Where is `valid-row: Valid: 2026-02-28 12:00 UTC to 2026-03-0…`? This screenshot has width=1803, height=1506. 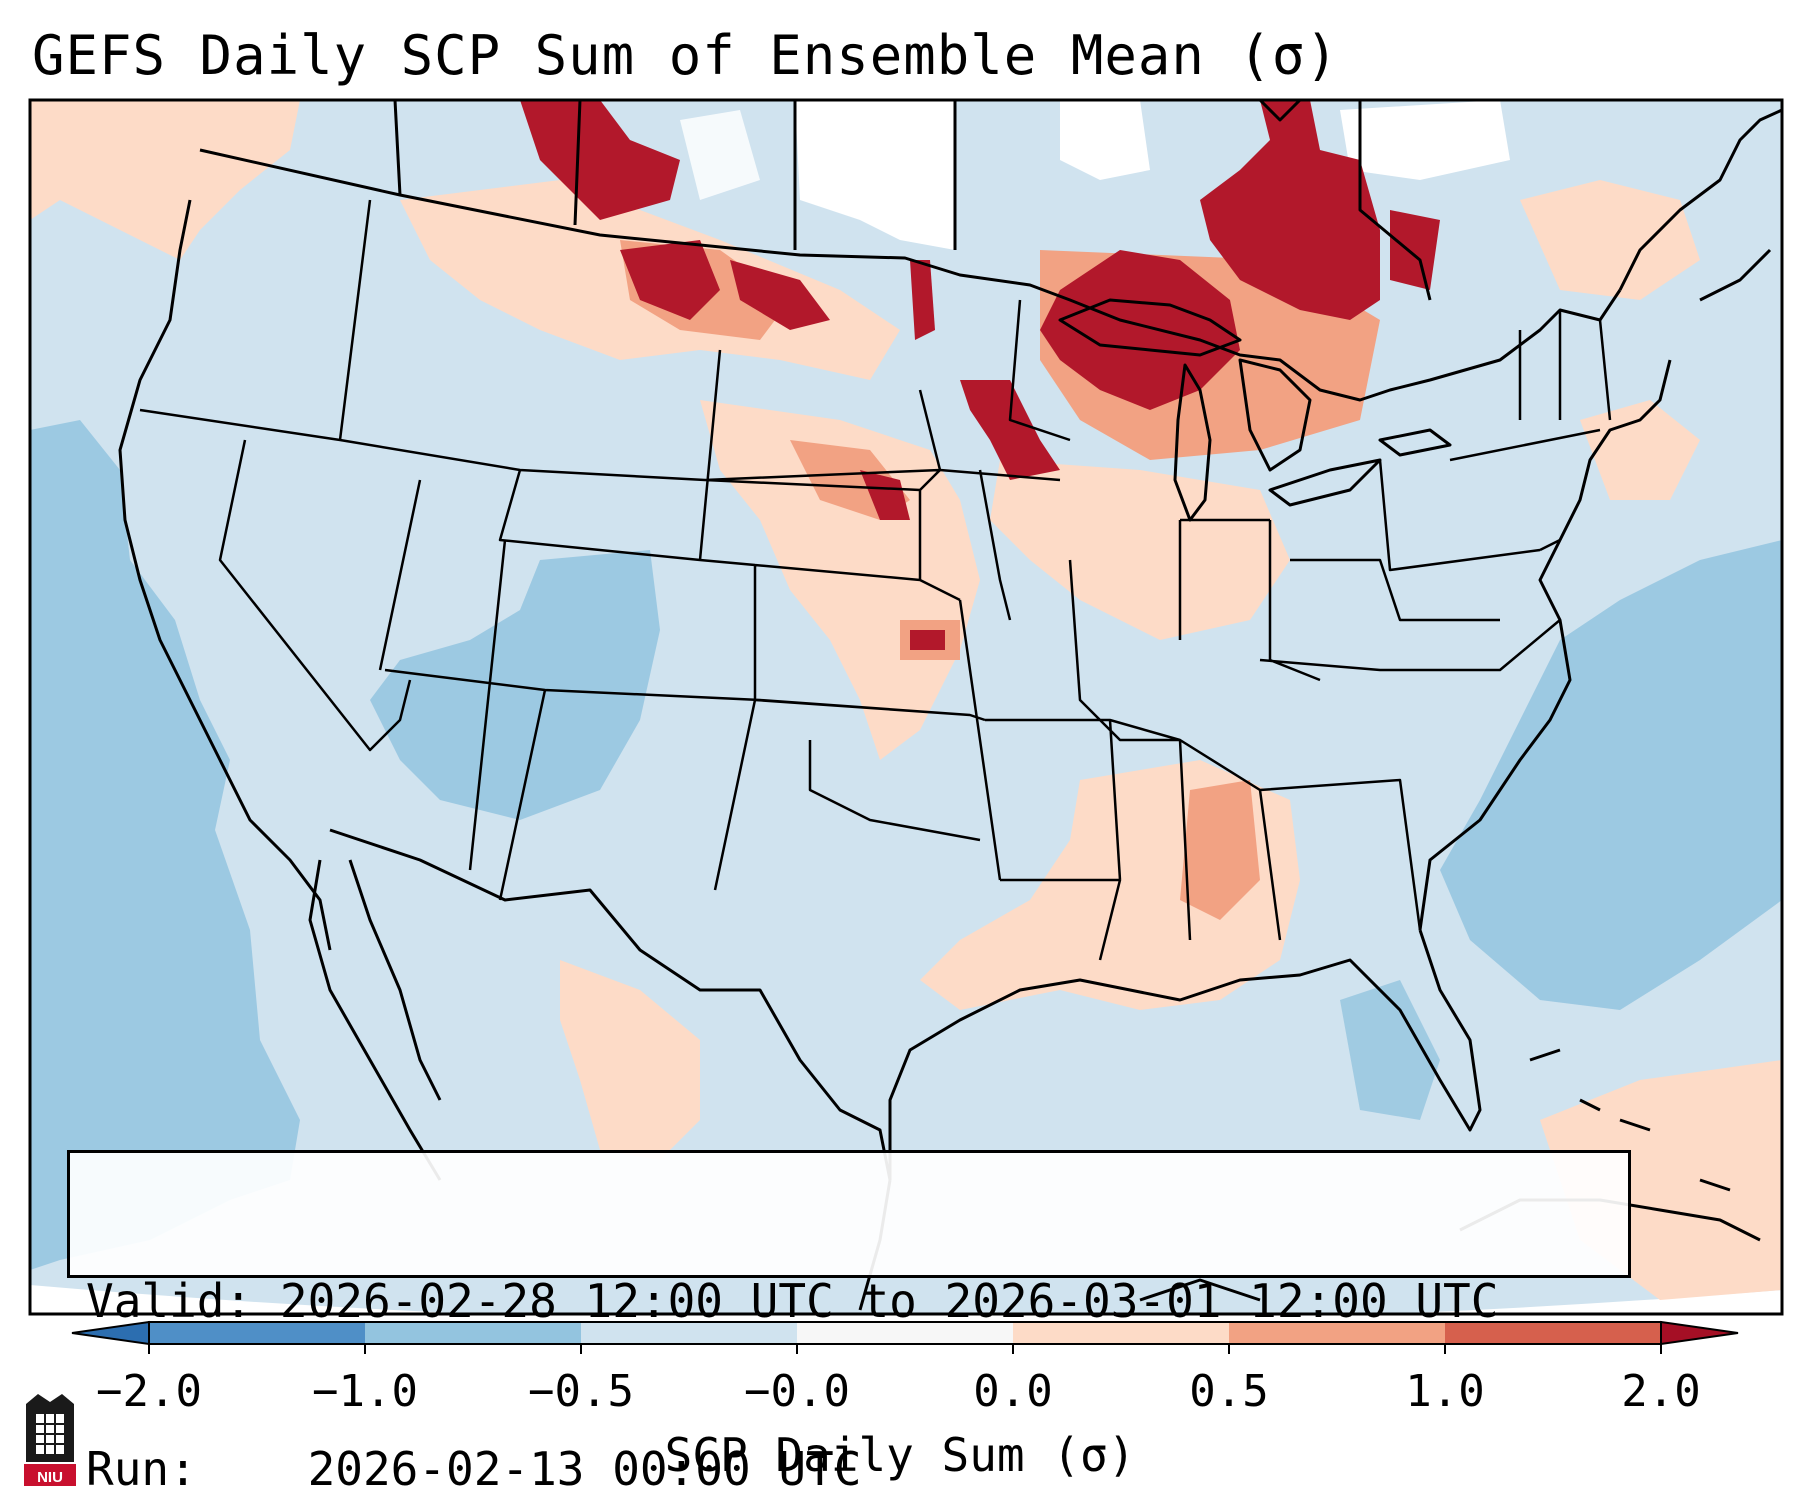
valid-row: Valid: 2026-02-28 12:00 UTC to 2026-03-0… is located at coordinates (849, 1301).